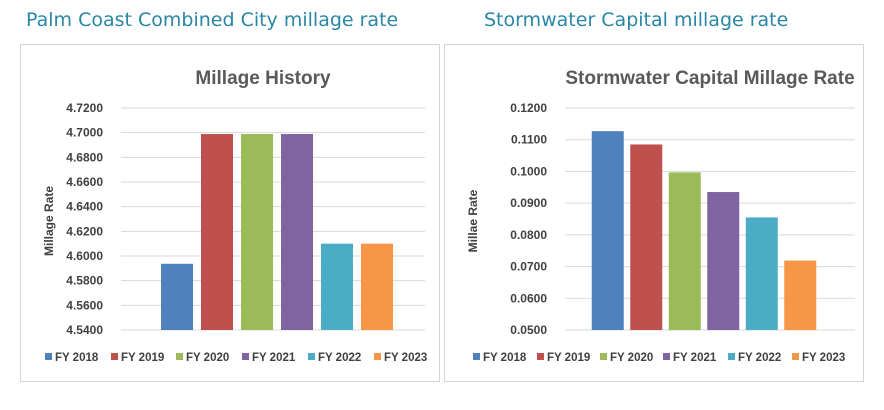  I want to click on y-tick-label: 0.0800, so click(528, 235).